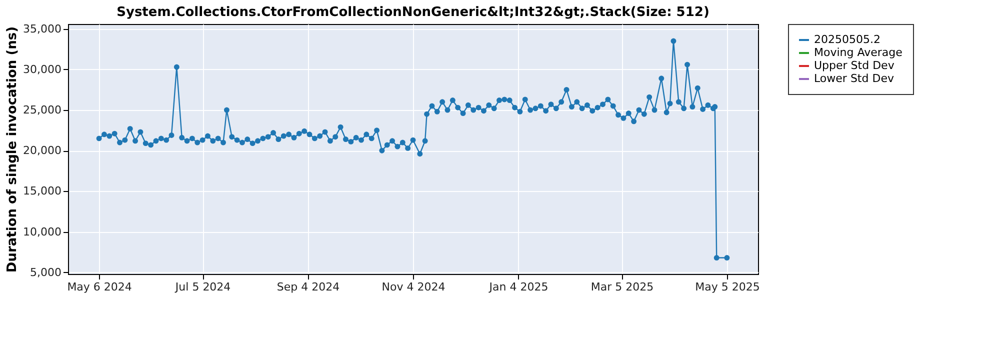  I want to click on y-tick-label: 10,000, so click(42, 231).